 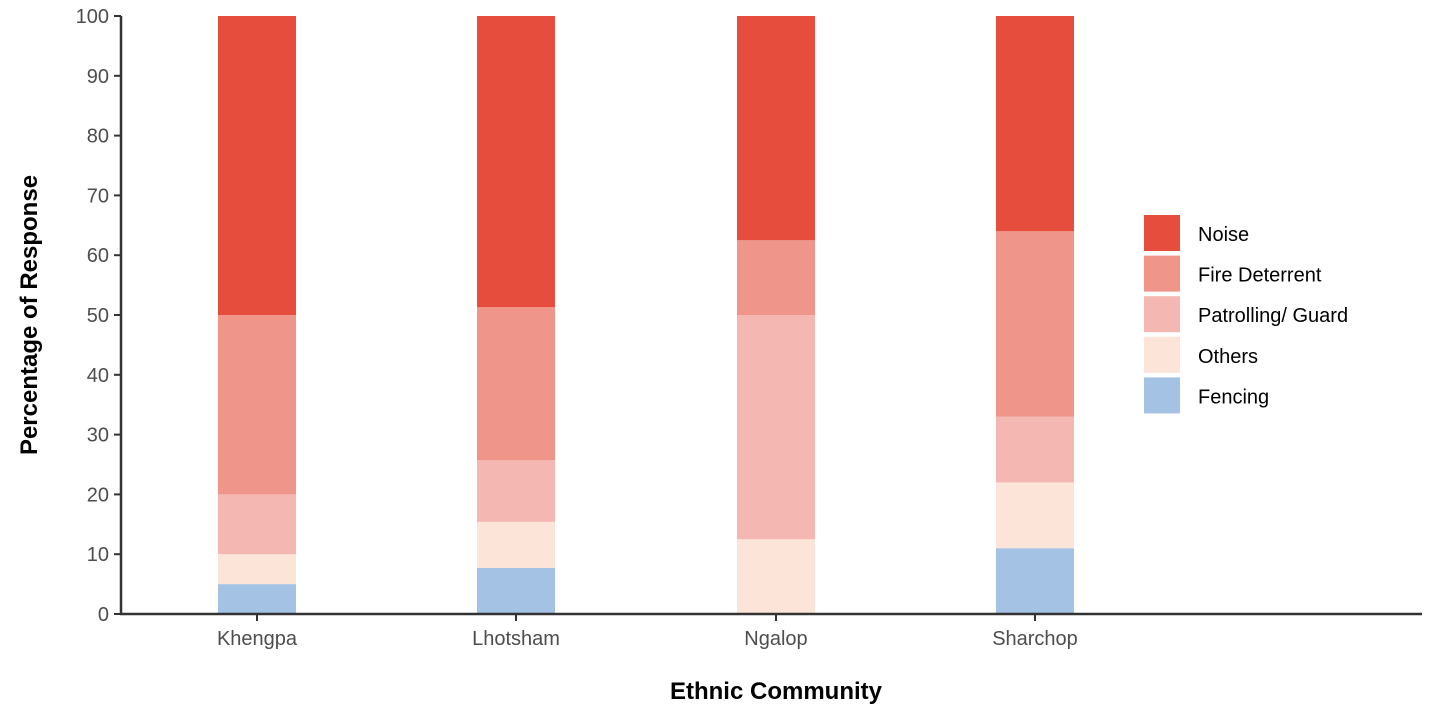 What do you see at coordinates (1035, 515) in the screenshot?
I see `bar-segment-sharchop-others` at bounding box center [1035, 515].